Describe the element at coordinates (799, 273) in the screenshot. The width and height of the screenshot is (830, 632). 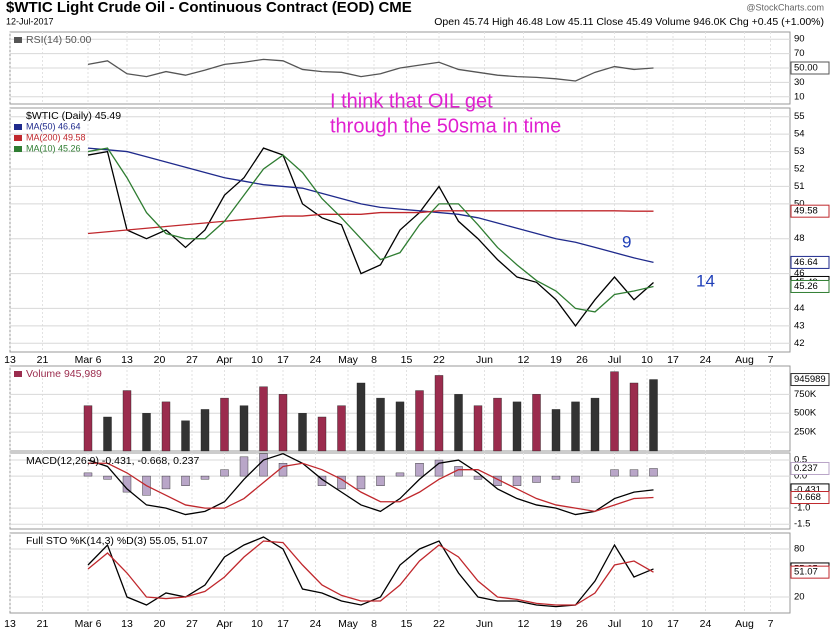
I see `y-tick-label: 46` at that location.